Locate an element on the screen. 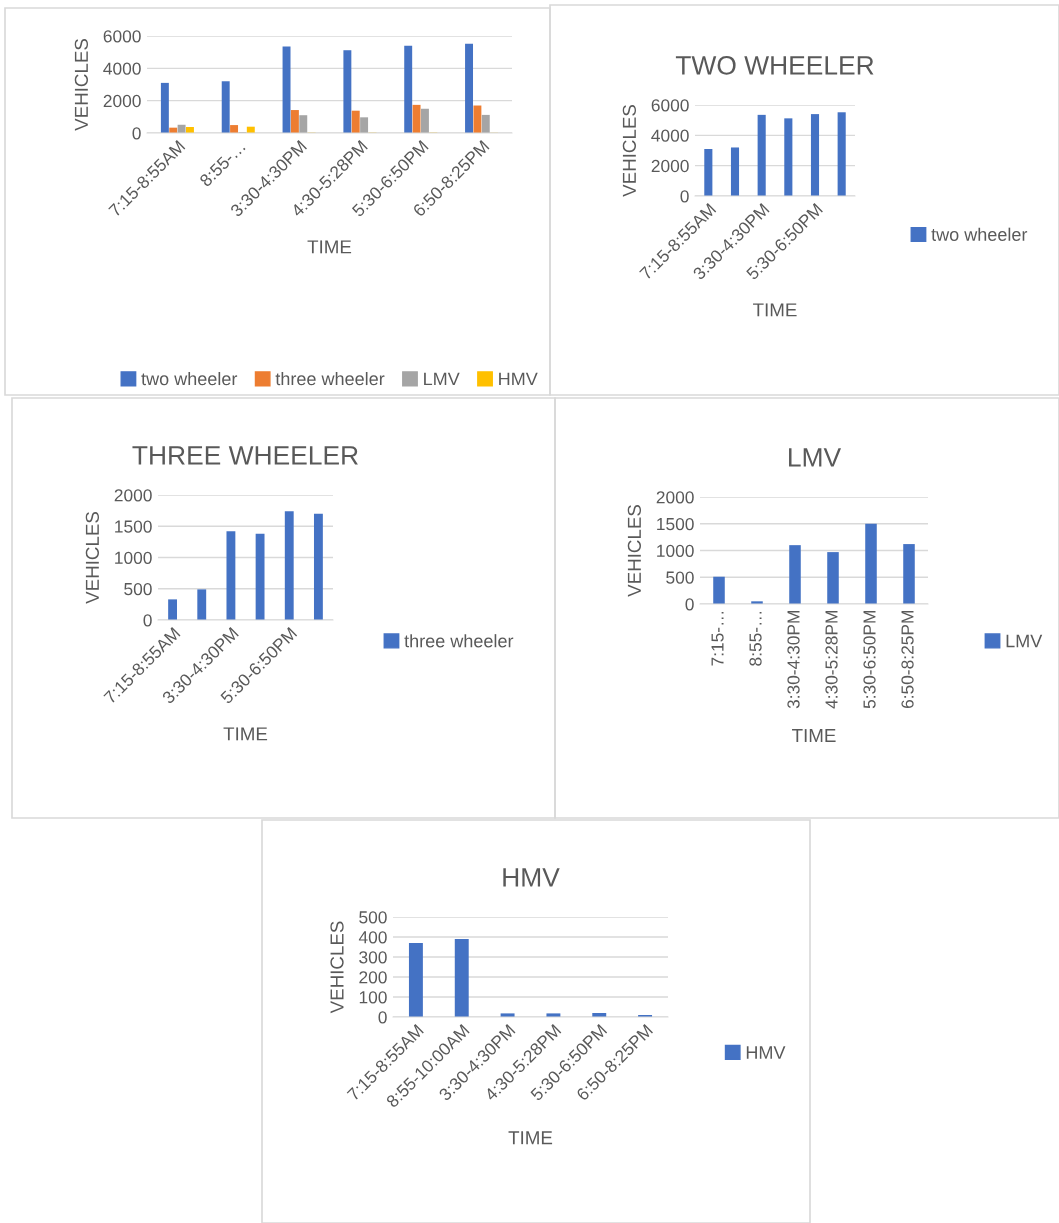  chart-title: THREE WHEELER is located at coordinates (245, 455).